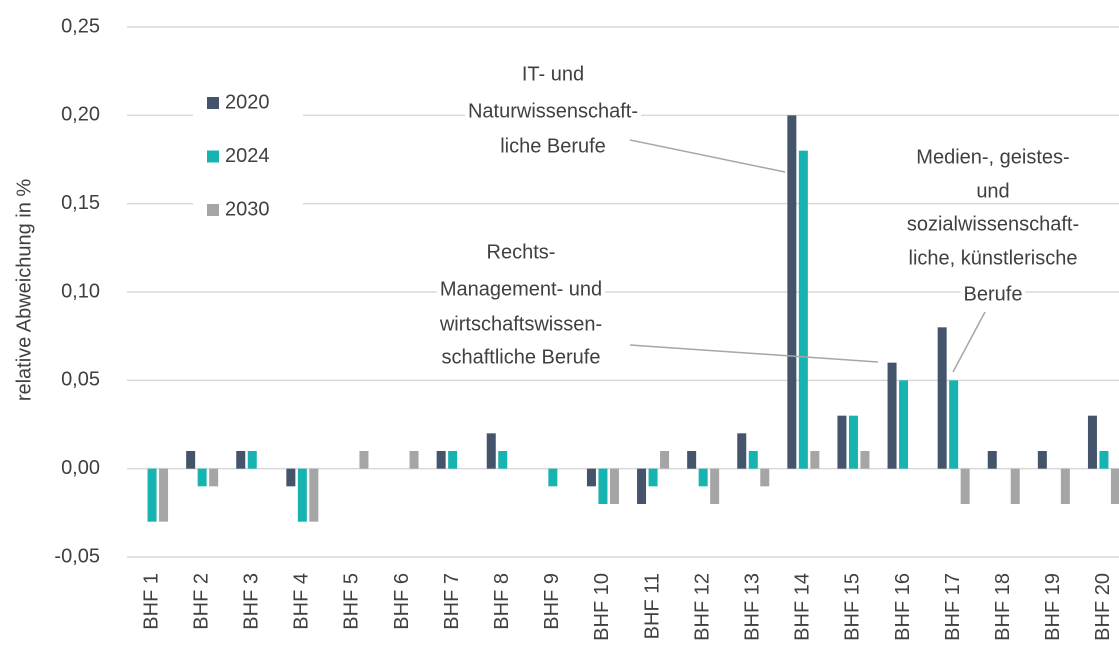 This screenshot has width=1119, height=653. What do you see at coordinates (80, 468) in the screenshot?
I see `y-tick-label: 0,00` at bounding box center [80, 468].